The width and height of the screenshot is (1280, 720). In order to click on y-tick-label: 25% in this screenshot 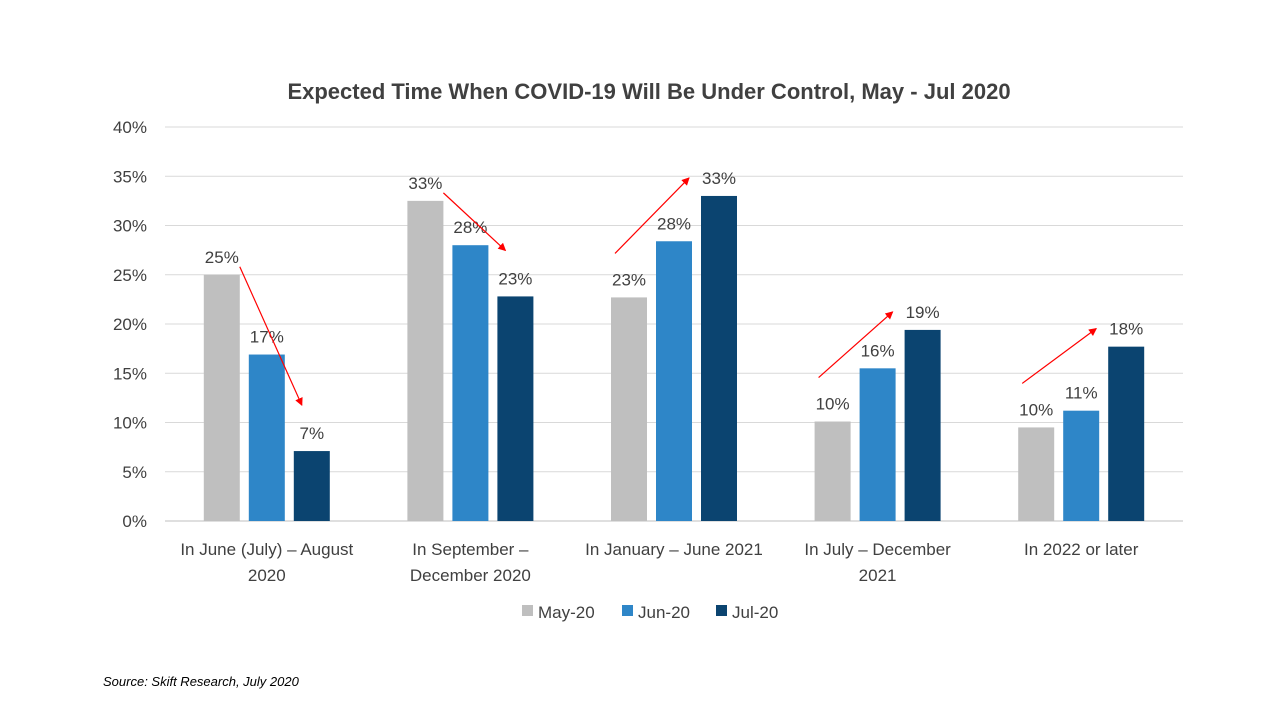, I will do `click(130, 275)`.